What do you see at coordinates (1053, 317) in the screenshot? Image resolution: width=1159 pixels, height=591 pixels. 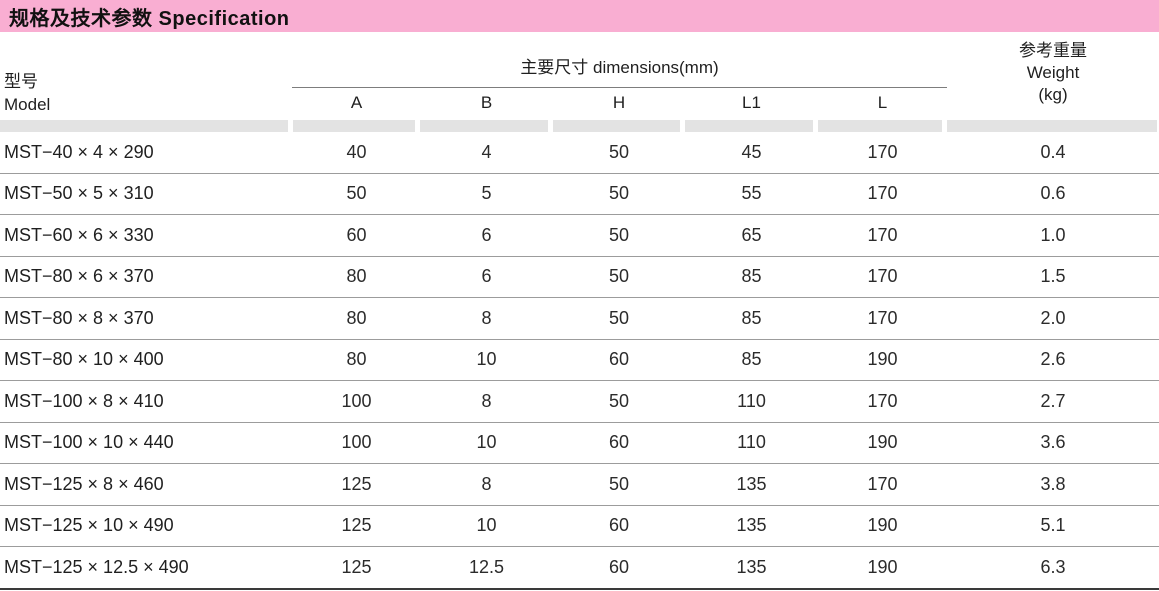 I see `cell-weight: 2.0` at bounding box center [1053, 317].